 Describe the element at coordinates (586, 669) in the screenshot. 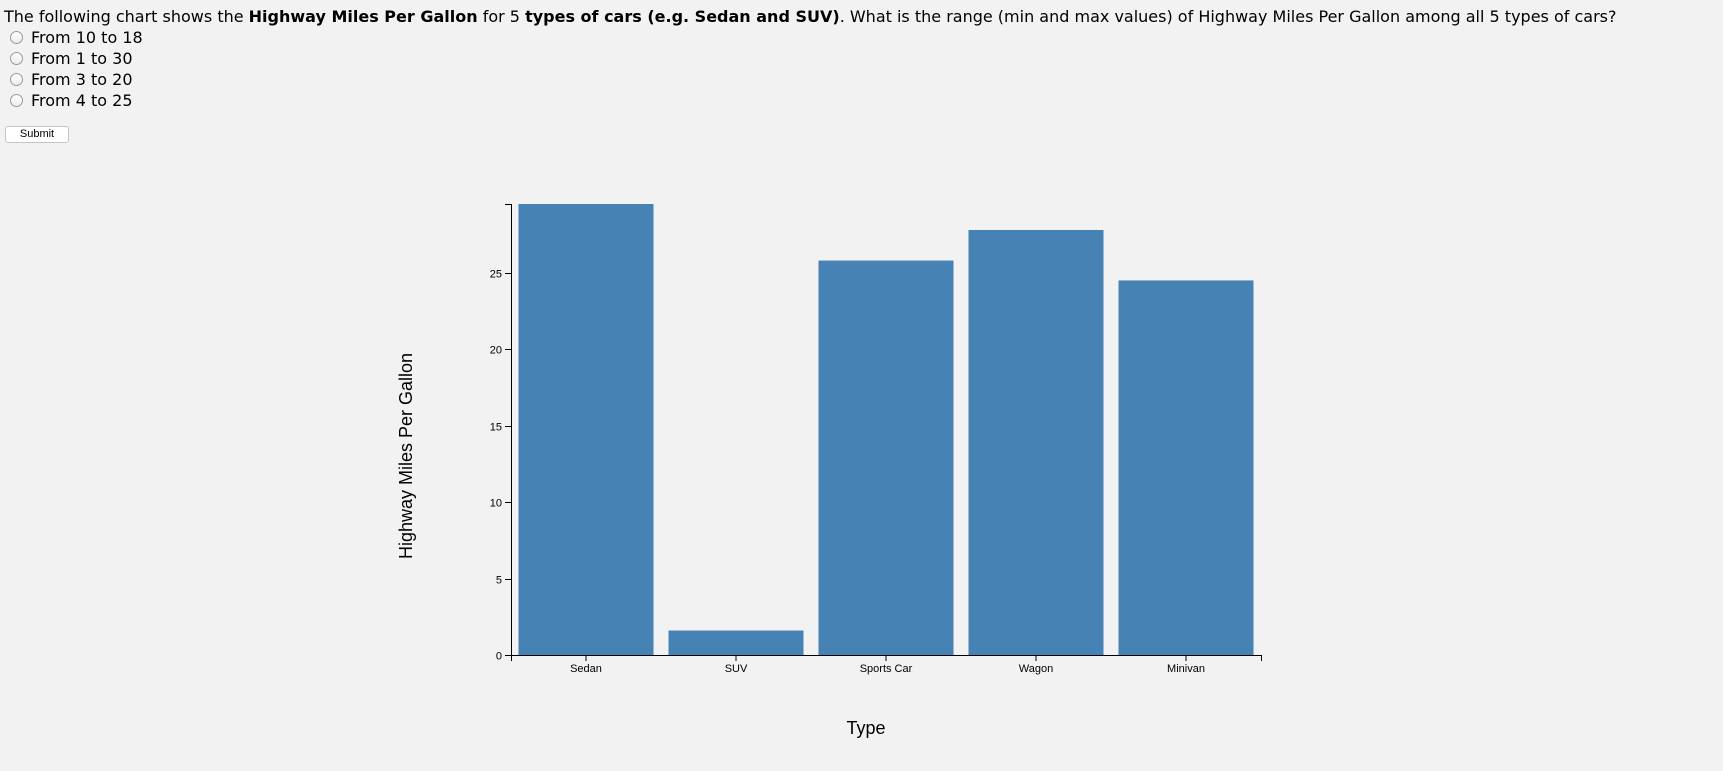

I see `x-tick-label: Sedan` at that location.